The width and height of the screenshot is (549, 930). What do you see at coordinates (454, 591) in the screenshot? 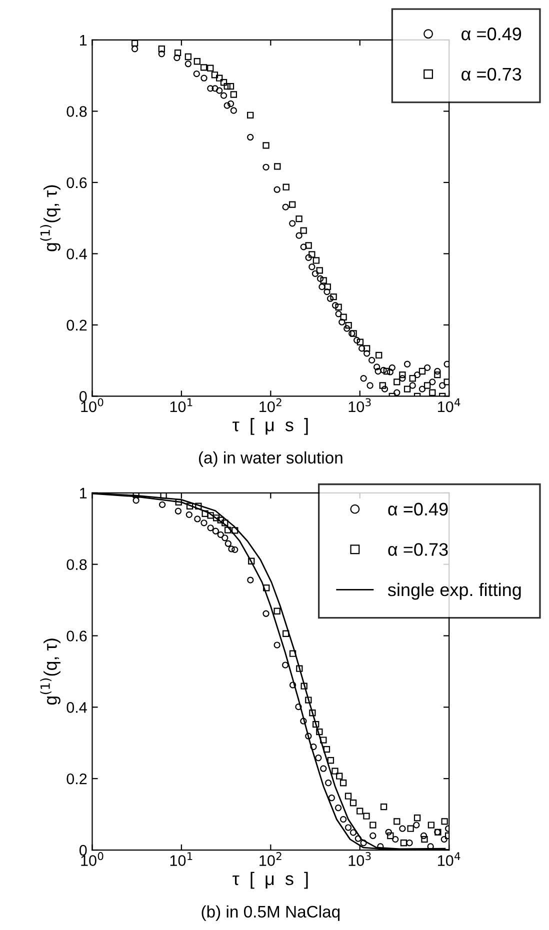
I see `legend-label: single exp. fitting` at bounding box center [454, 591].